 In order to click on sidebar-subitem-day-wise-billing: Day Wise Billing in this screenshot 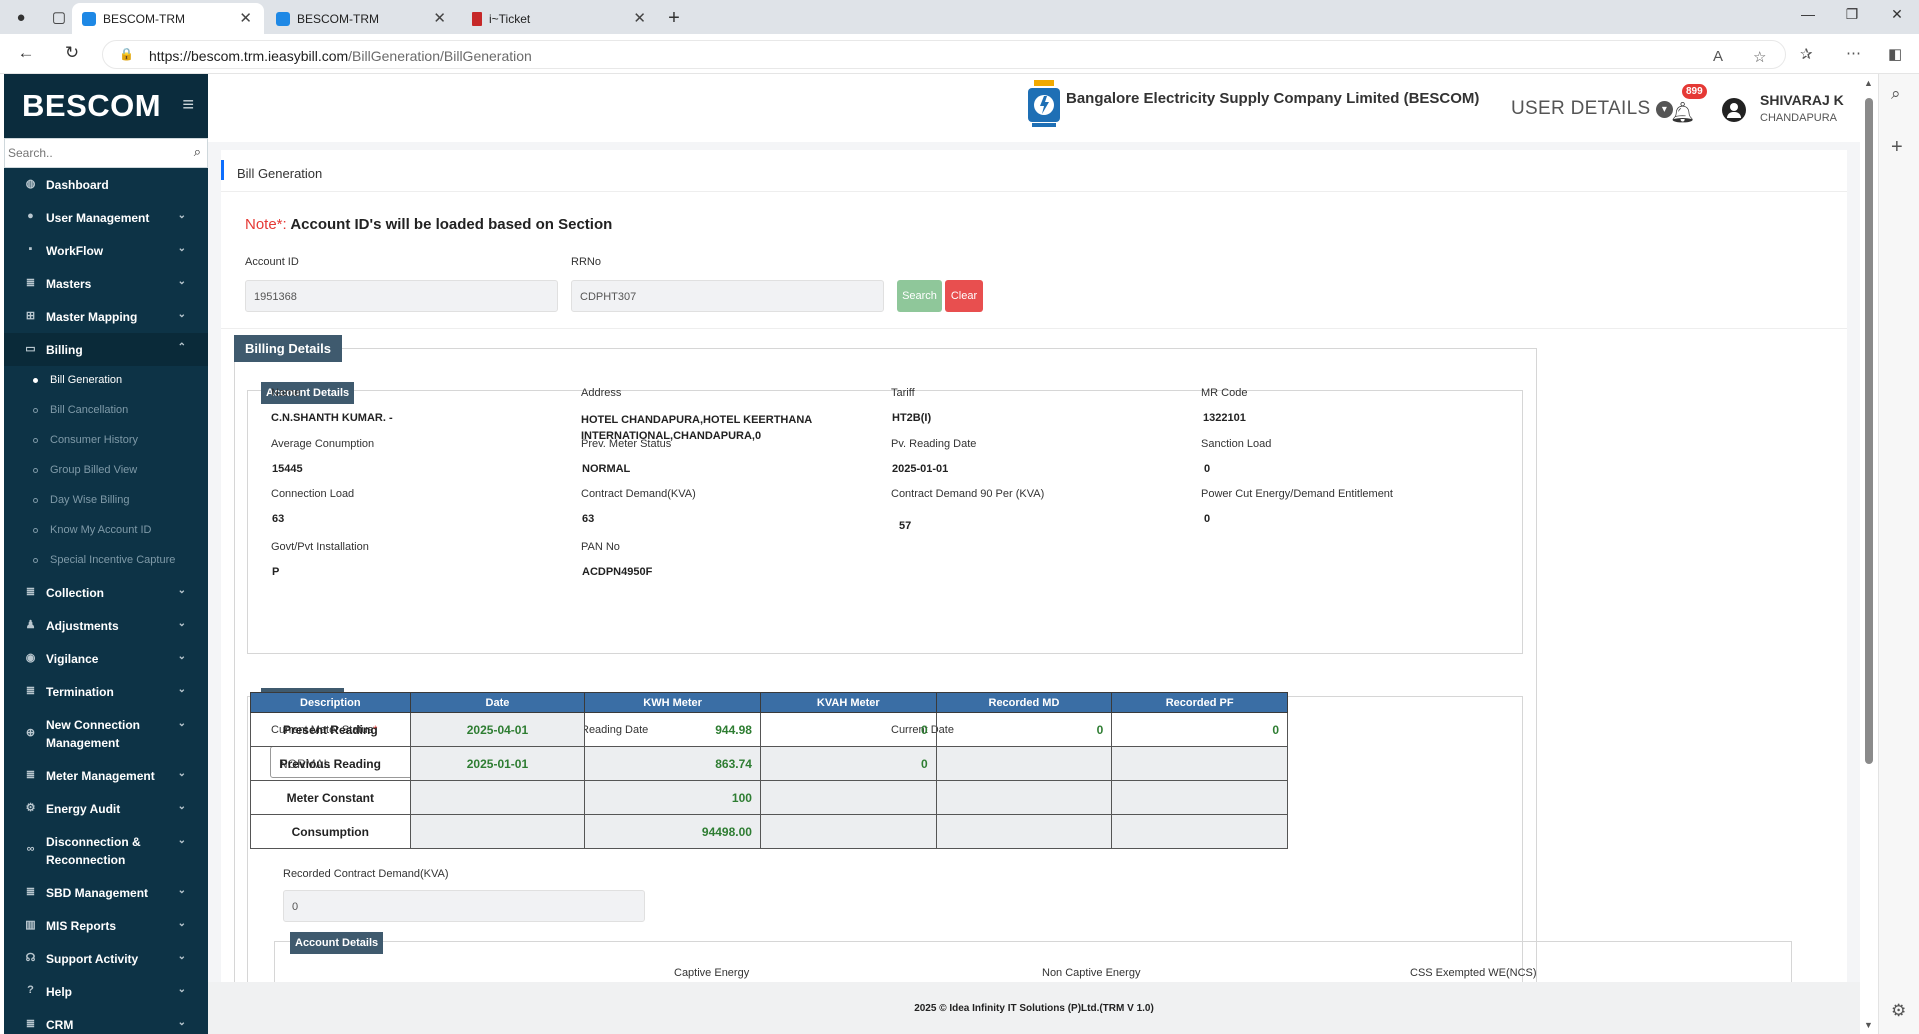, I will do `click(106, 501)`.